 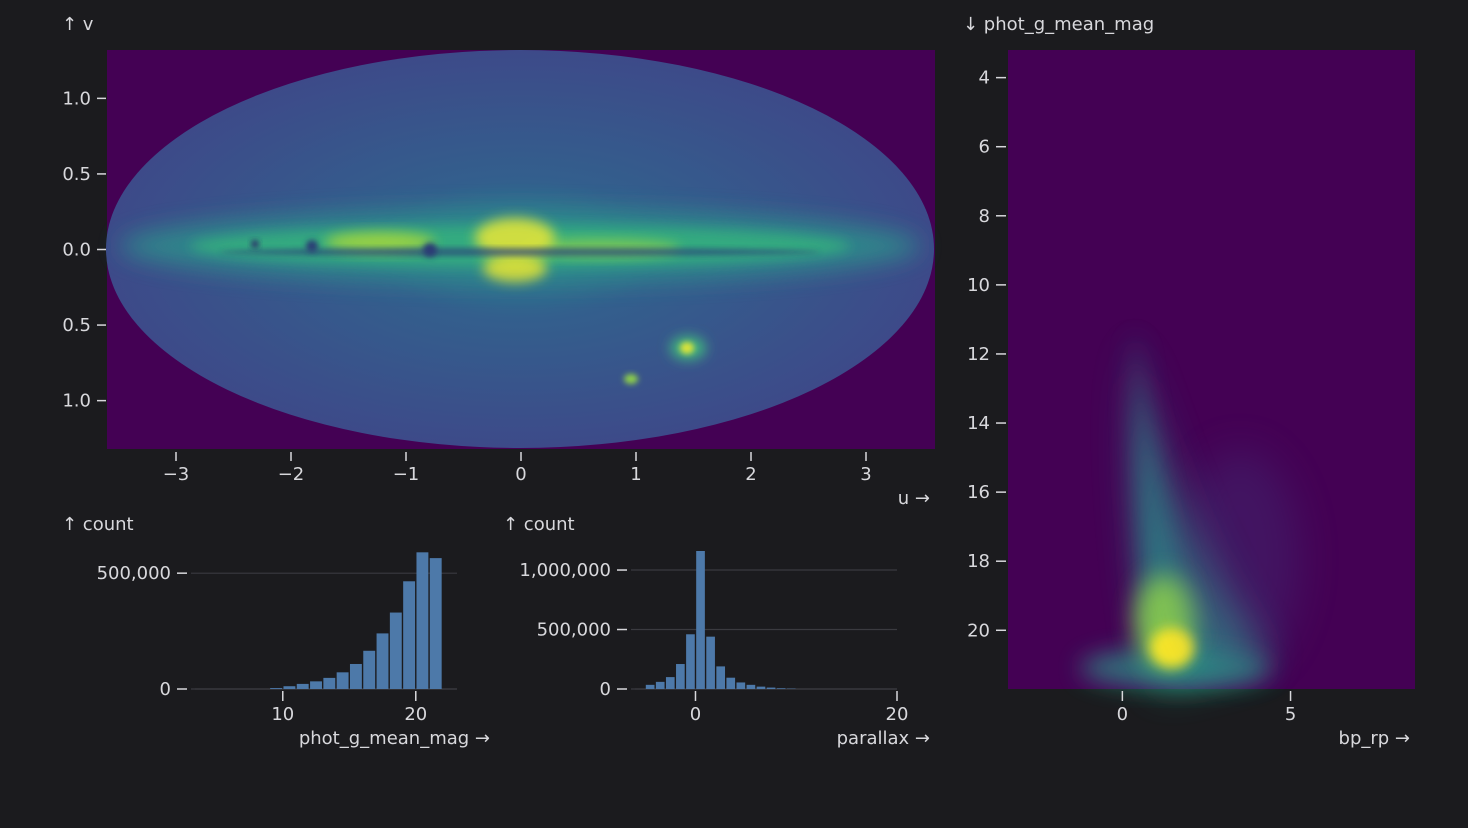 What do you see at coordinates (1058, 24) in the screenshot?
I see `cmd-y-label: ↓ phot_g_mean_mag` at bounding box center [1058, 24].